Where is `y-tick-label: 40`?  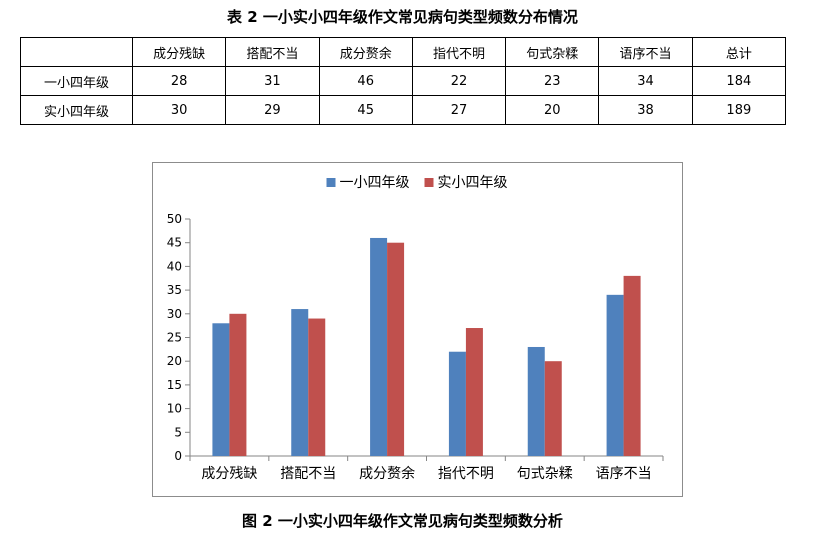 y-tick-label: 40 is located at coordinates (174, 266).